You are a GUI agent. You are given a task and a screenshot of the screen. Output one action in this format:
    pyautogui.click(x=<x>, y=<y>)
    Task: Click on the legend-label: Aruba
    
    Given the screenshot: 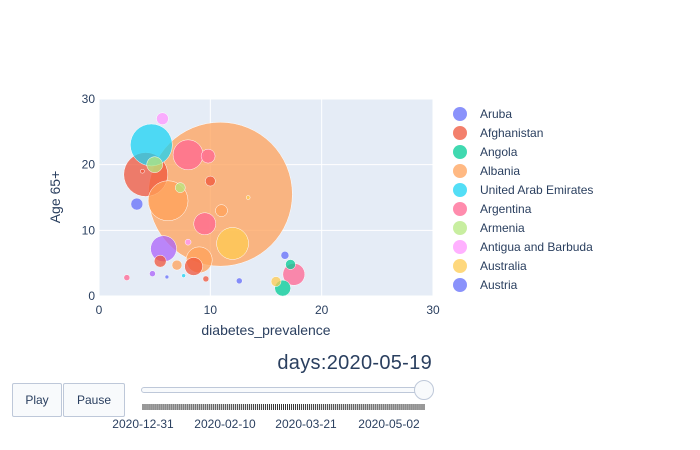 What is the action you would take?
    pyautogui.click(x=496, y=114)
    